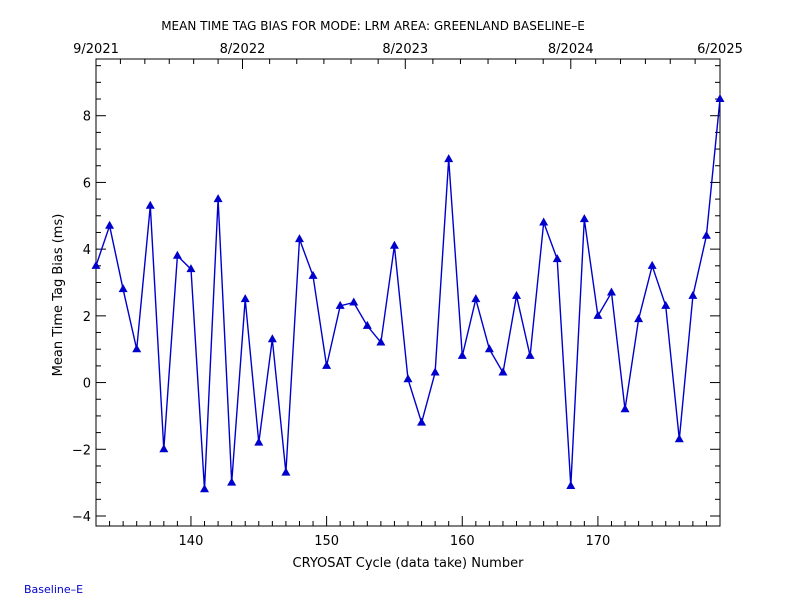 This screenshot has width=800, height=600. What do you see at coordinates (720, 49) in the screenshot?
I see `top-axis-tick-label: 6/2025` at bounding box center [720, 49].